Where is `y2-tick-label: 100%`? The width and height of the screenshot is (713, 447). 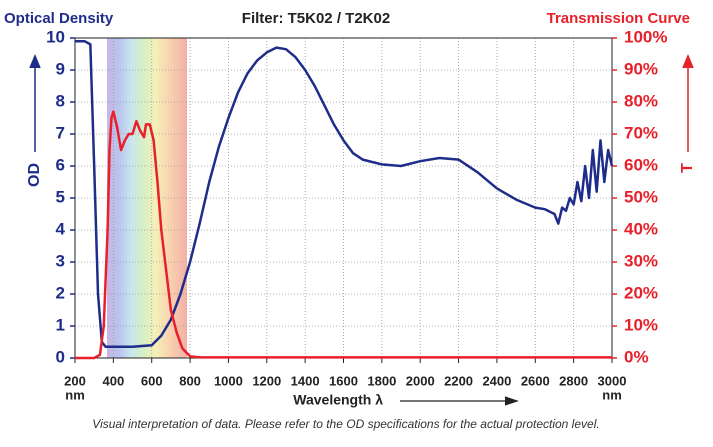
y2-tick-label: 100% is located at coordinates (645, 36).